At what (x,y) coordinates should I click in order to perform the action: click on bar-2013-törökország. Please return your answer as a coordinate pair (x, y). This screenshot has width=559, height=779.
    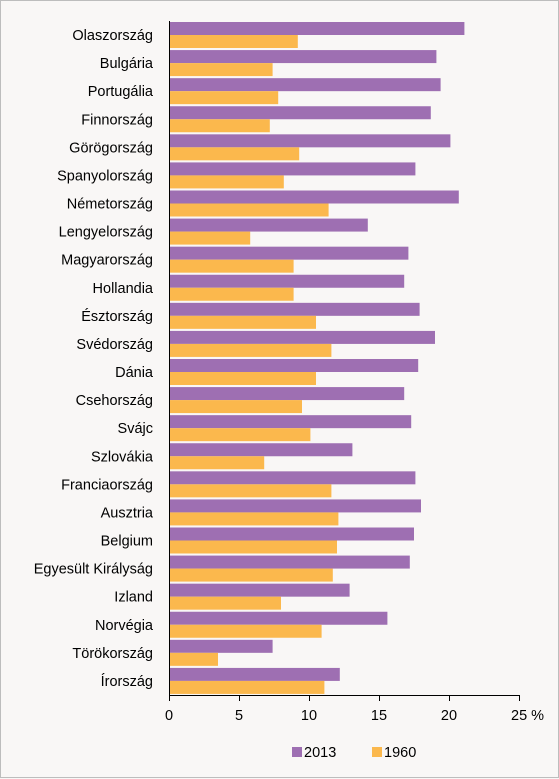
    Looking at the image, I should click on (221, 646).